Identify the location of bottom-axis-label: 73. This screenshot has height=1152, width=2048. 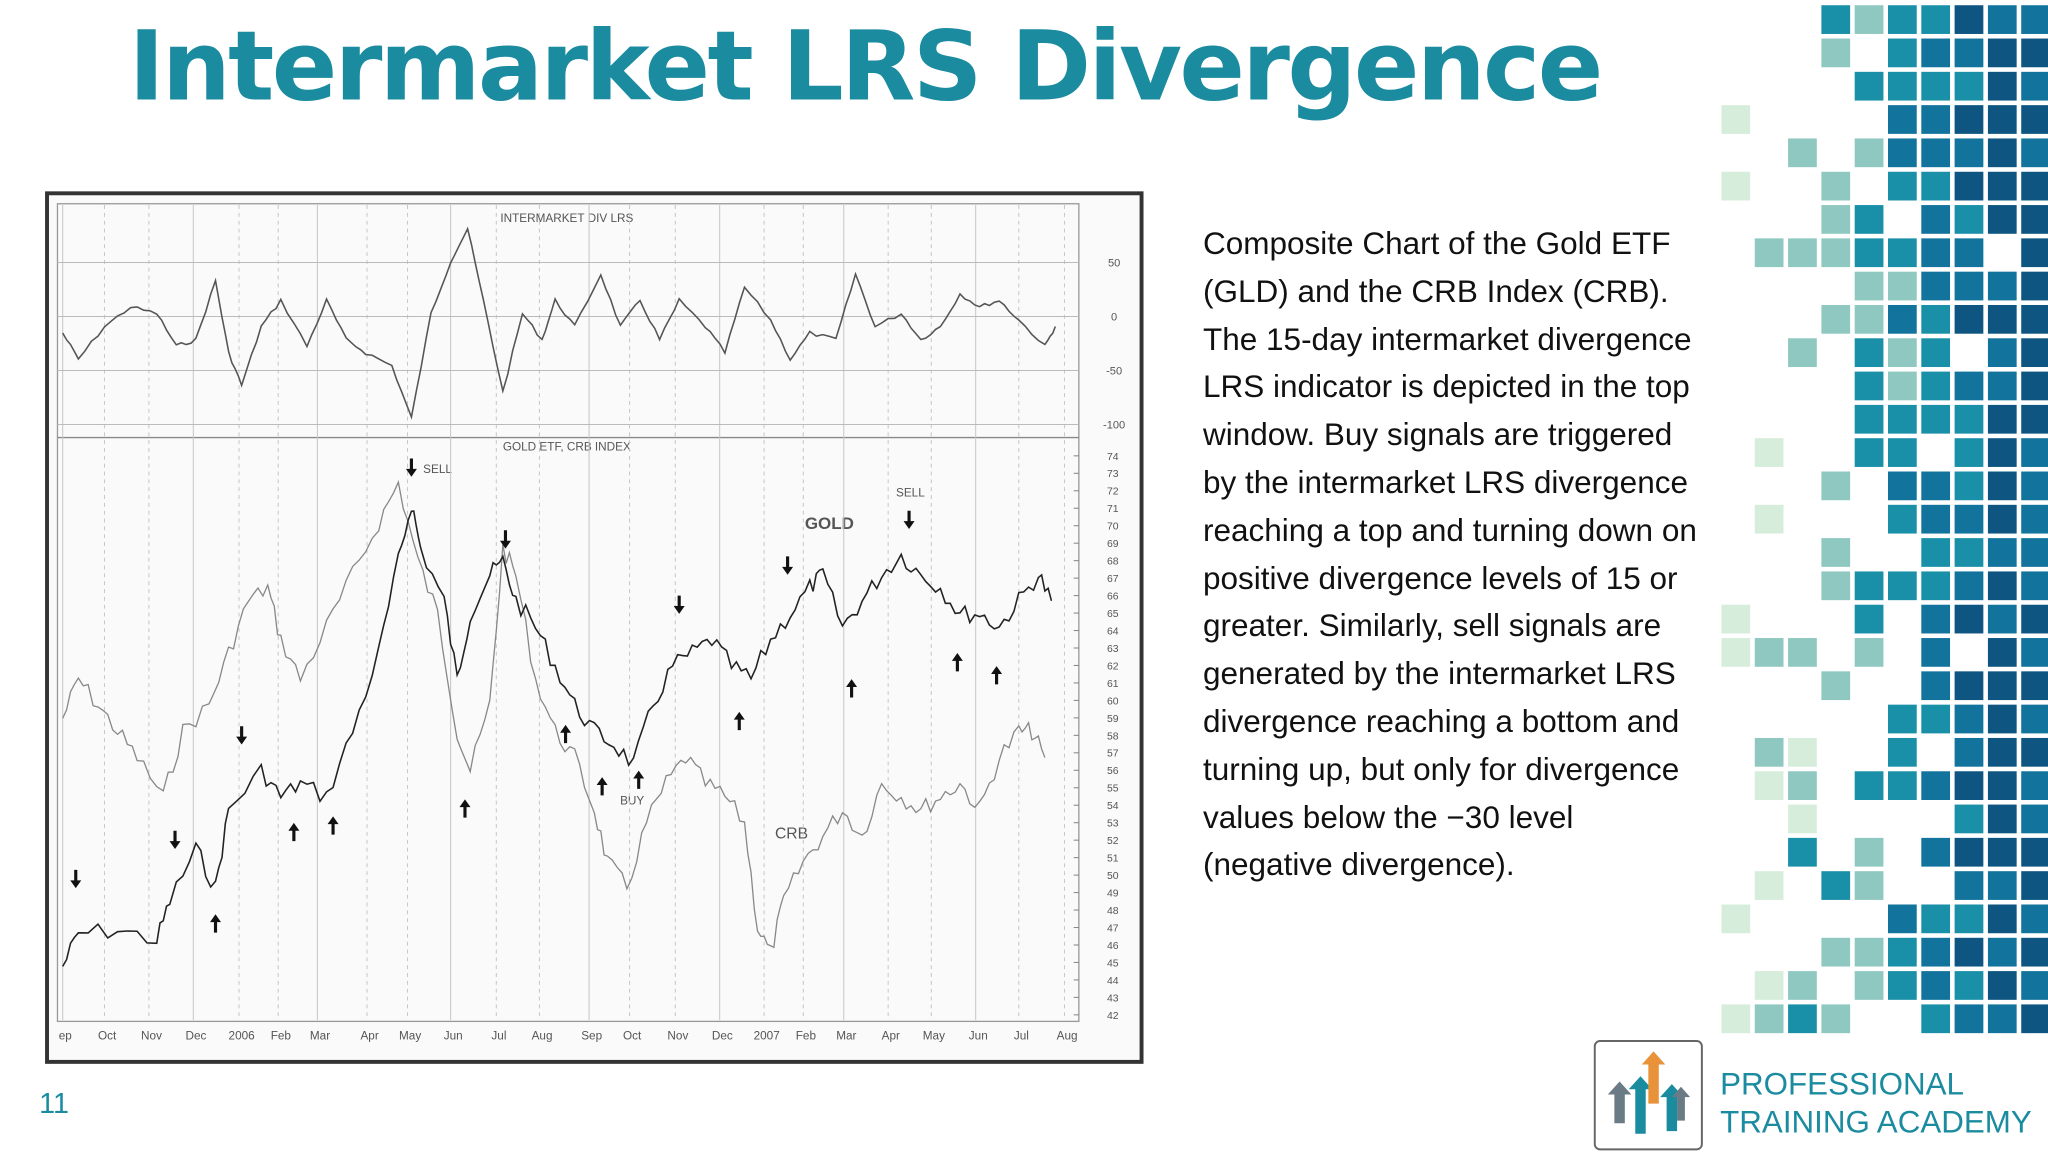
(1113, 474).